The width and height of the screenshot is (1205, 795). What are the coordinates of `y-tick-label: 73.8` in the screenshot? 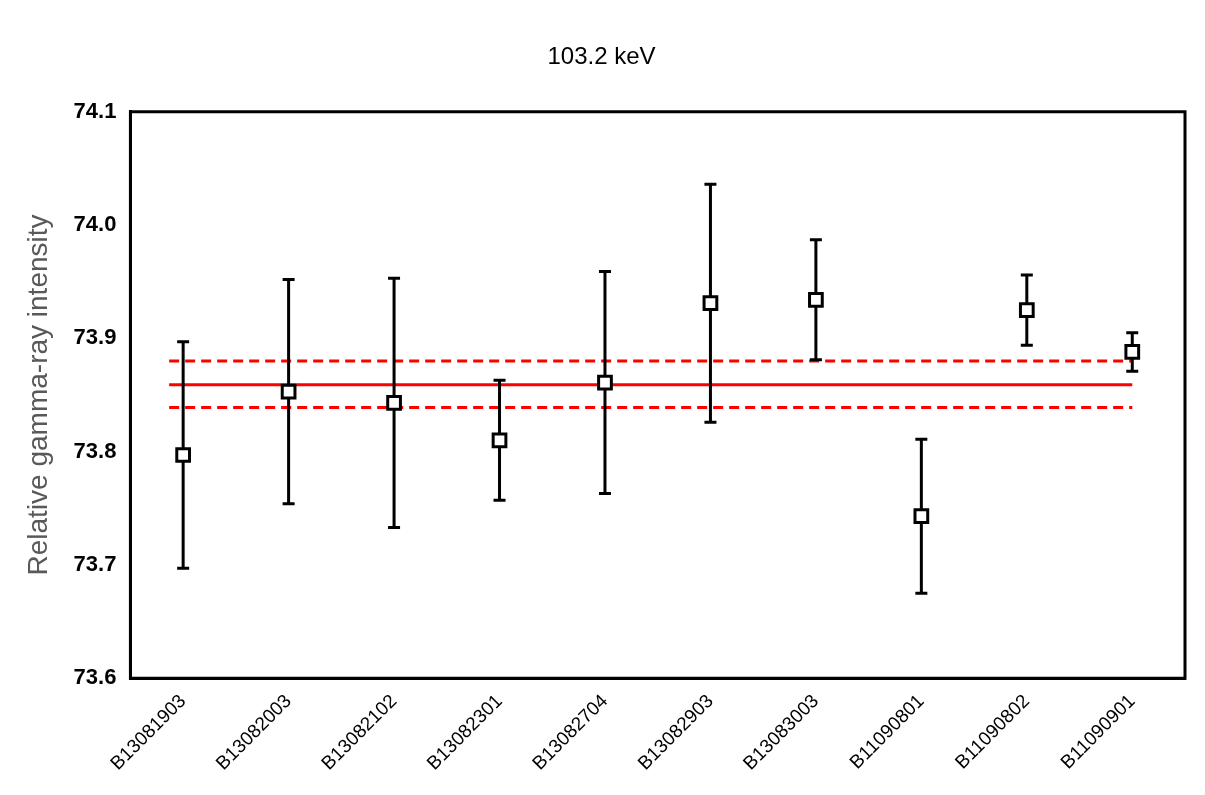 It's located at (95, 450).